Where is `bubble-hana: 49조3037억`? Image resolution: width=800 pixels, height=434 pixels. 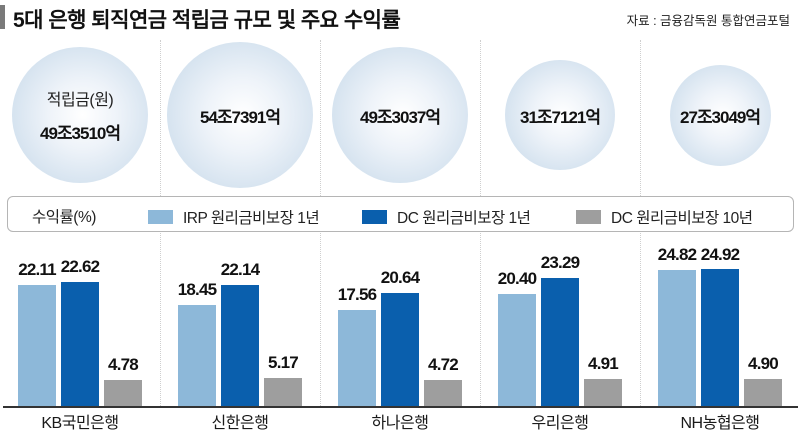 bubble-hana: 49조3037억 is located at coordinates (400, 115).